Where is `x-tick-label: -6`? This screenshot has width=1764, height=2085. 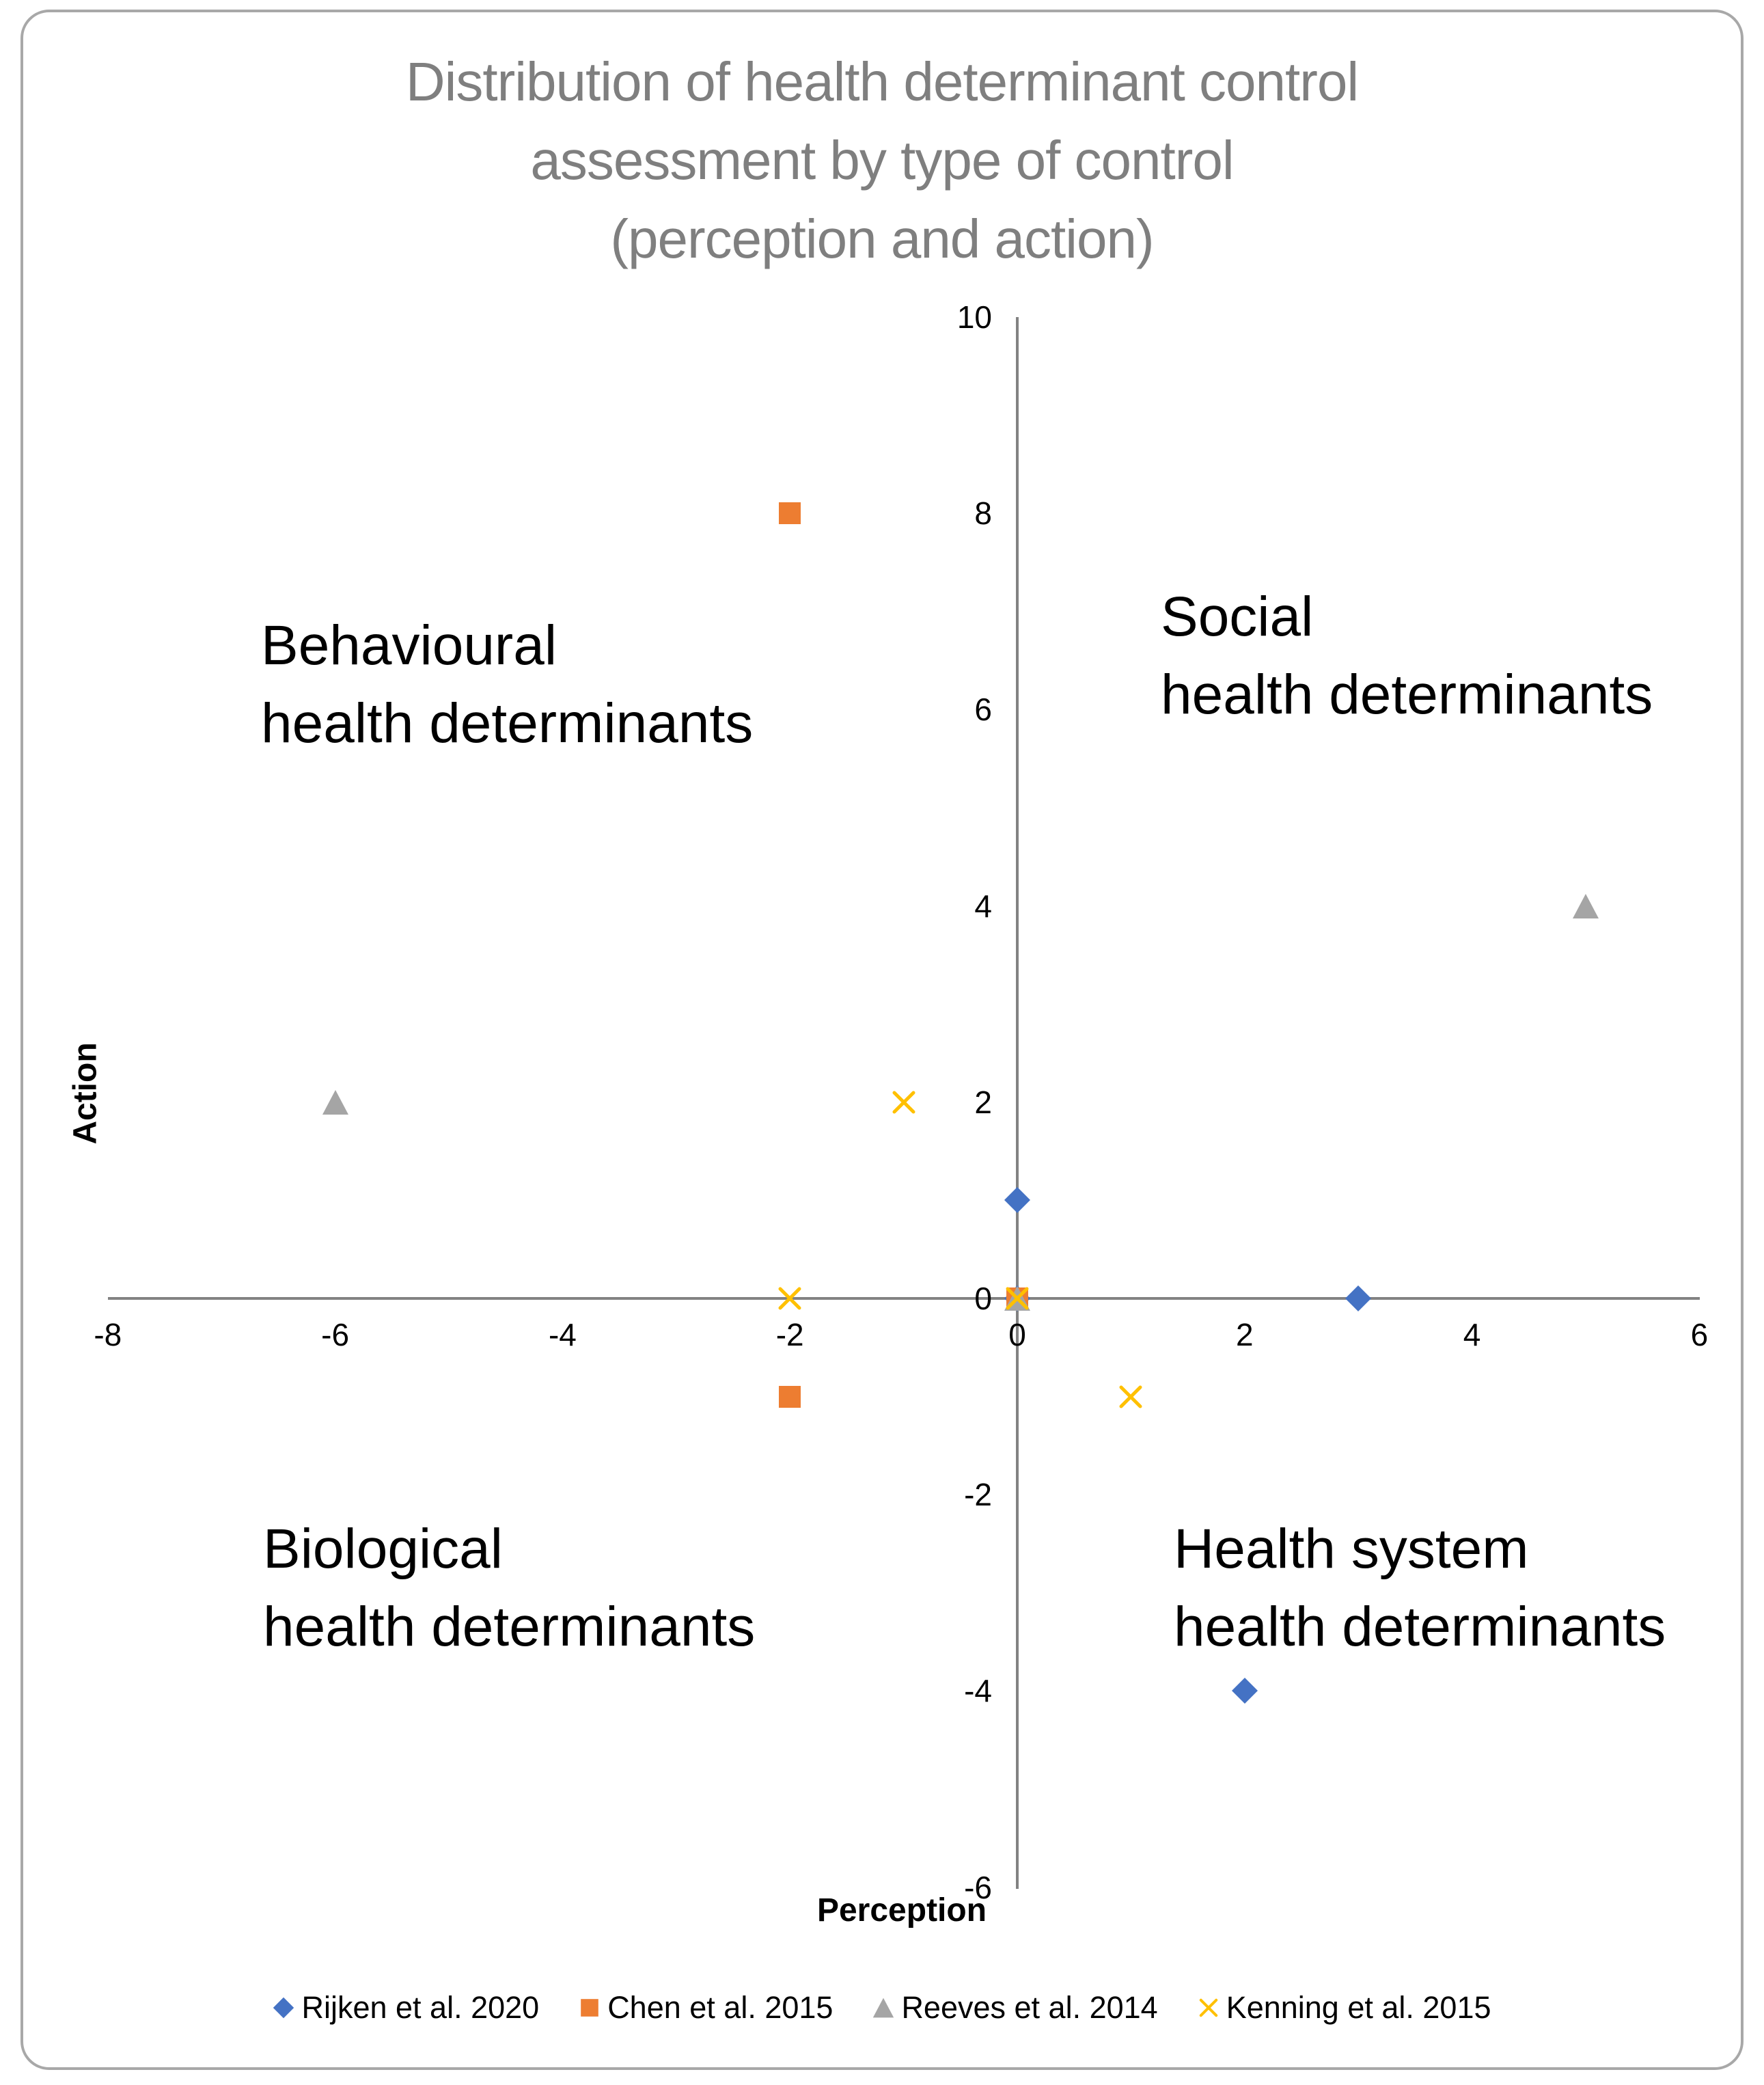 x-tick-label: -6 is located at coordinates (336, 1335).